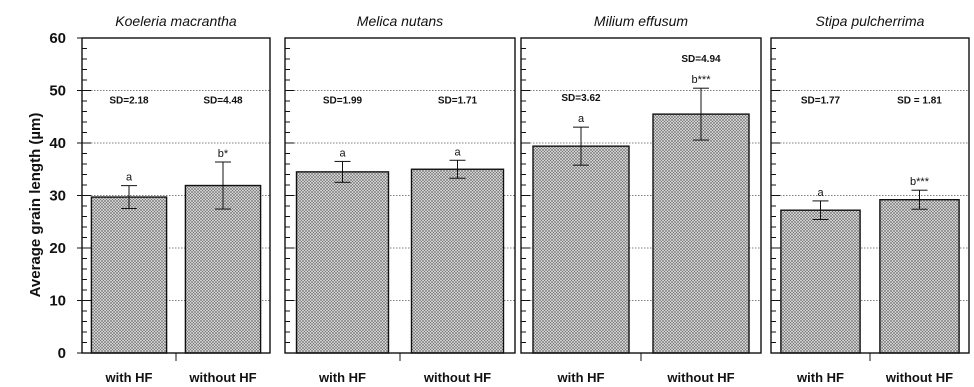 This screenshot has width=974, height=387. Describe the element at coordinates (129, 101) in the screenshot. I see `sd-label: SD=2.18` at that location.